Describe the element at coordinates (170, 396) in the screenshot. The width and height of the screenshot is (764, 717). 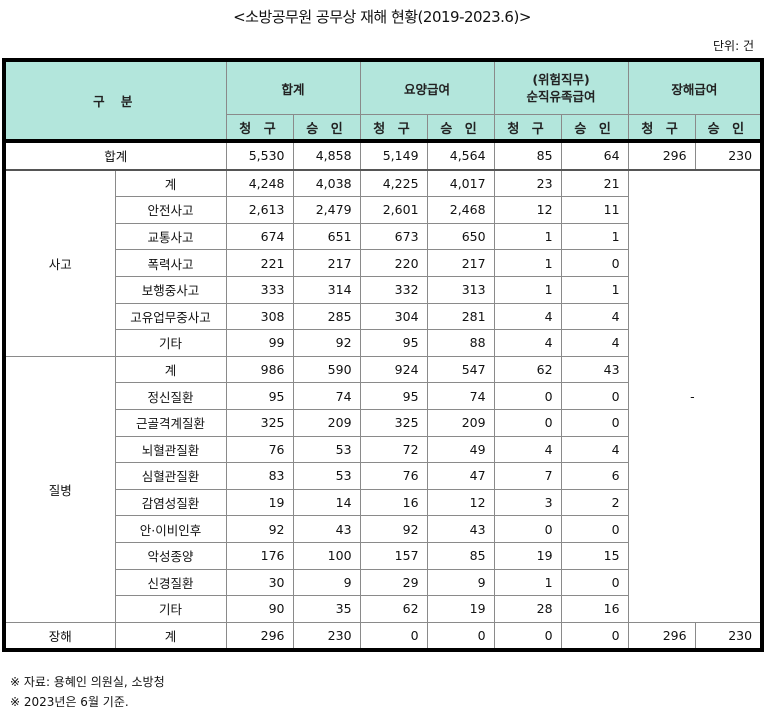
I see `row-label: 정신질환` at that location.